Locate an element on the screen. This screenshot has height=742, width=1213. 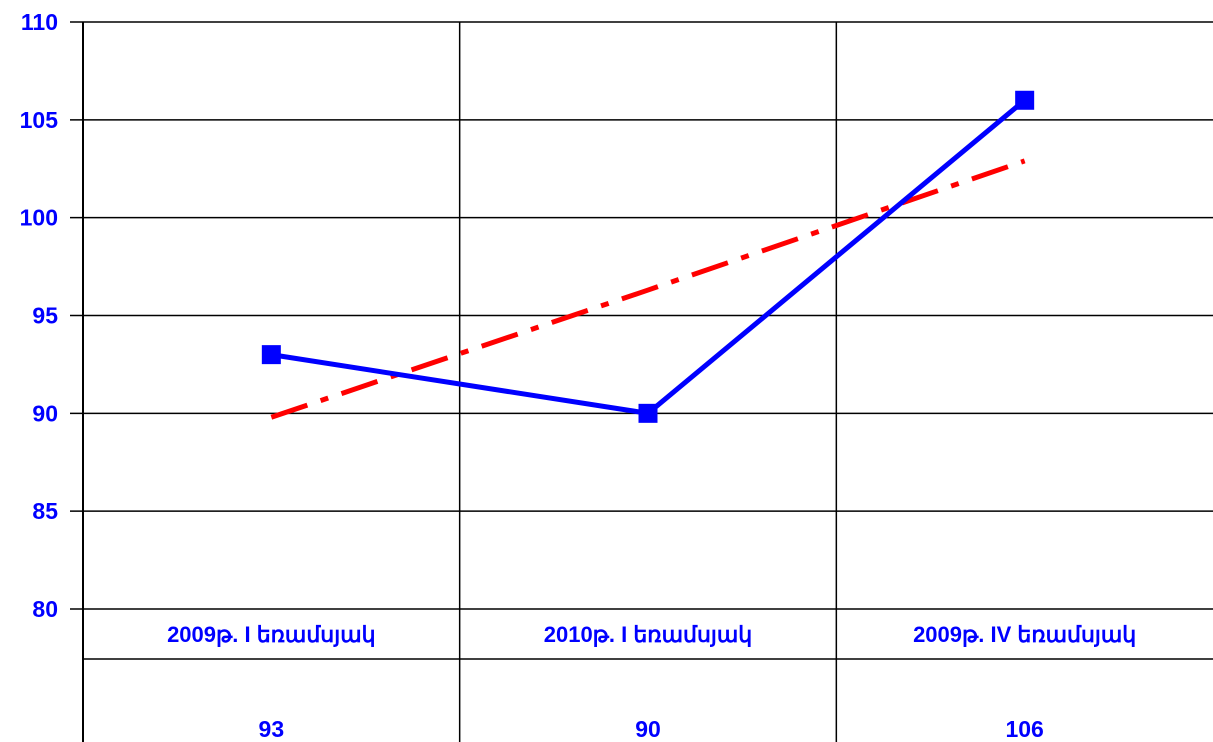
table-values: 93 90 106 is located at coordinates (651, 729).